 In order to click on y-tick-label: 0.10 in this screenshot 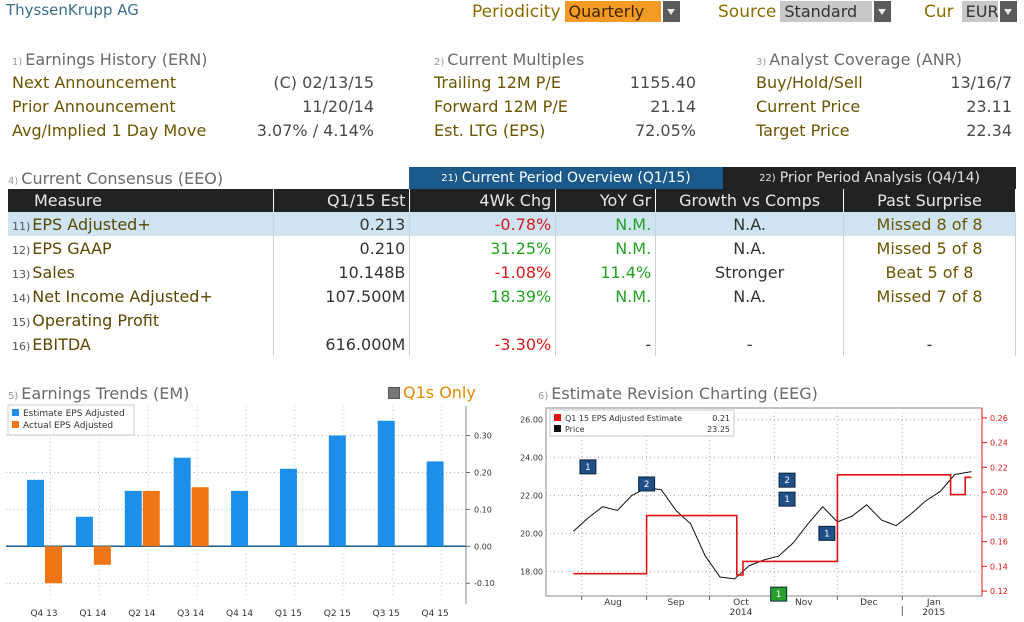, I will do `click(483, 509)`.